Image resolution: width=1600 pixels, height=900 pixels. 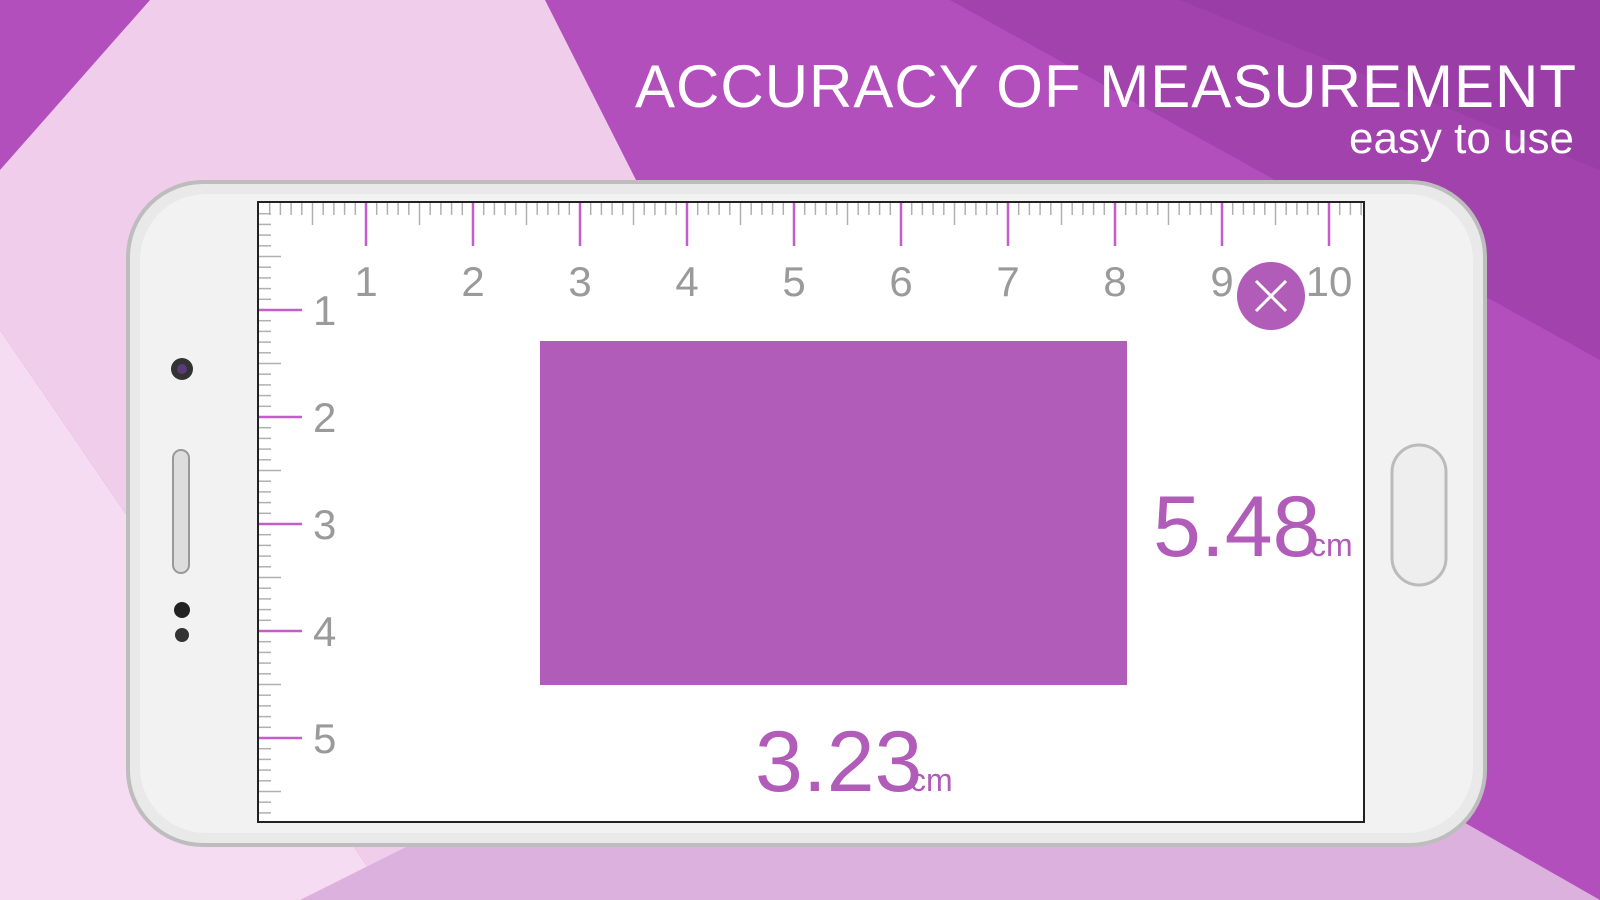 What do you see at coordinates (1236, 527) in the screenshot?
I see `measurement-value: 5.48` at bounding box center [1236, 527].